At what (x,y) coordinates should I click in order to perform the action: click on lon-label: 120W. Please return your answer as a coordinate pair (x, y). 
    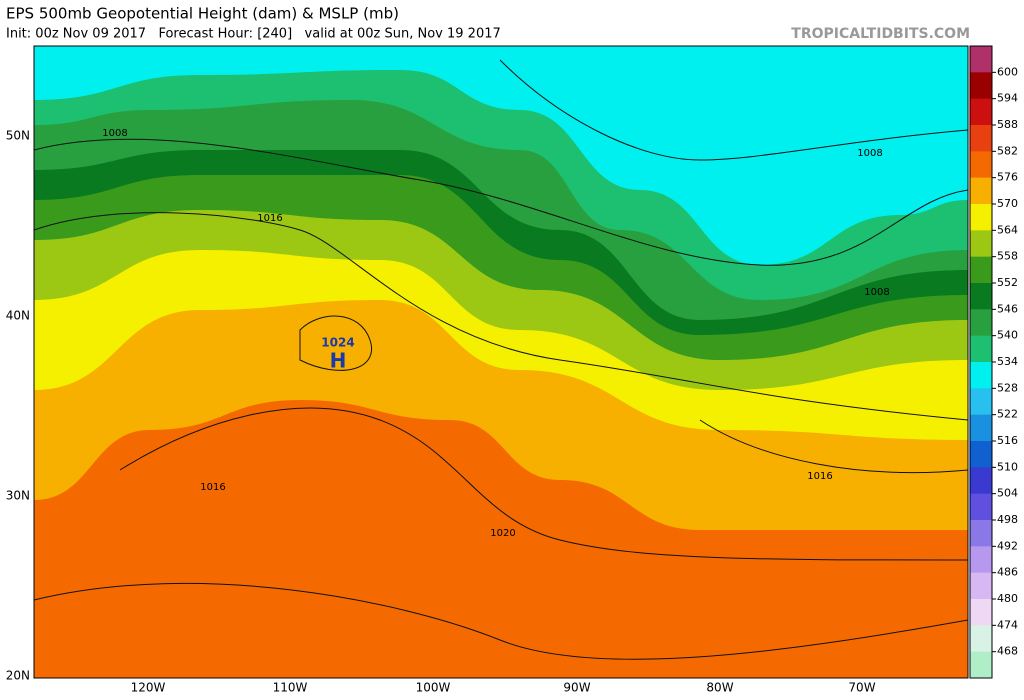
    Looking at the image, I should click on (148, 688).